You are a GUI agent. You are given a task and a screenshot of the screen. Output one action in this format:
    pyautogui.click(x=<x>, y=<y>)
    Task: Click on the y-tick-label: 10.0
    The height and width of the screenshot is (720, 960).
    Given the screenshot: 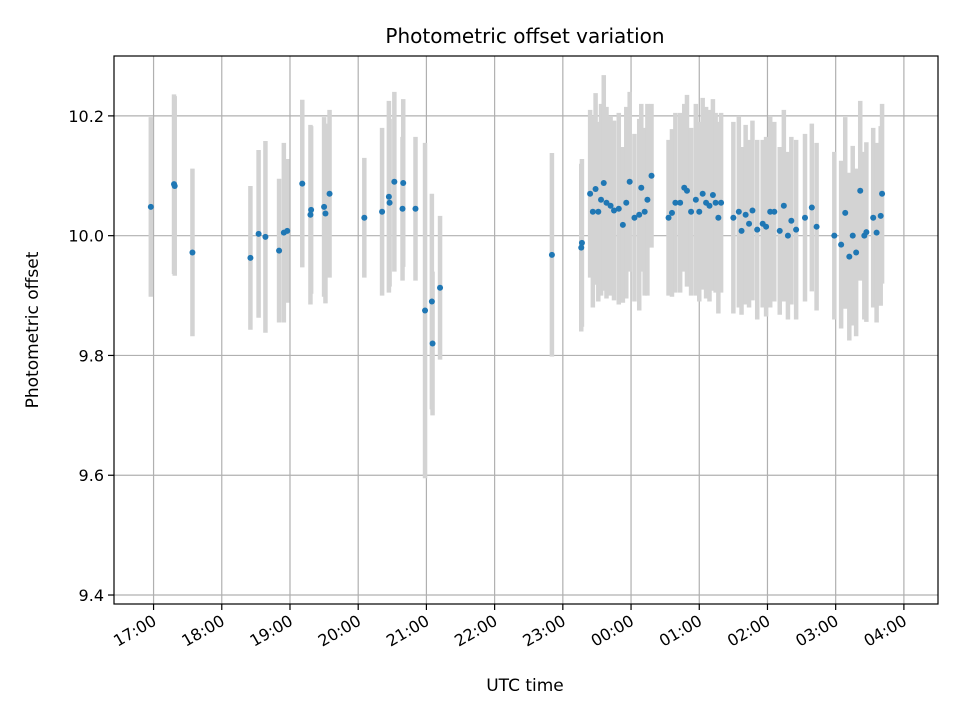 What is the action you would take?
    pyautogui.click(x=86, y=236)
    